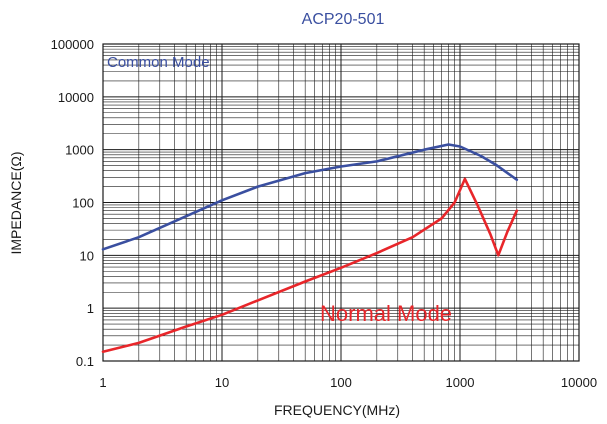 The height and width of the screenshot is (424, 607). What do you see at coordinates (222, 382) in the screenshot?
I see `x-tick-label: 10` at bounding box center [222, 382].